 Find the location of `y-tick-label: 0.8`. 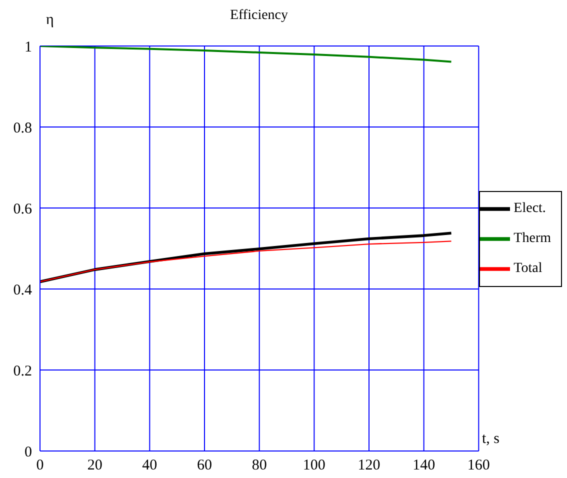

y-tick-label: 0.8 is located at coordinates (22, 128).